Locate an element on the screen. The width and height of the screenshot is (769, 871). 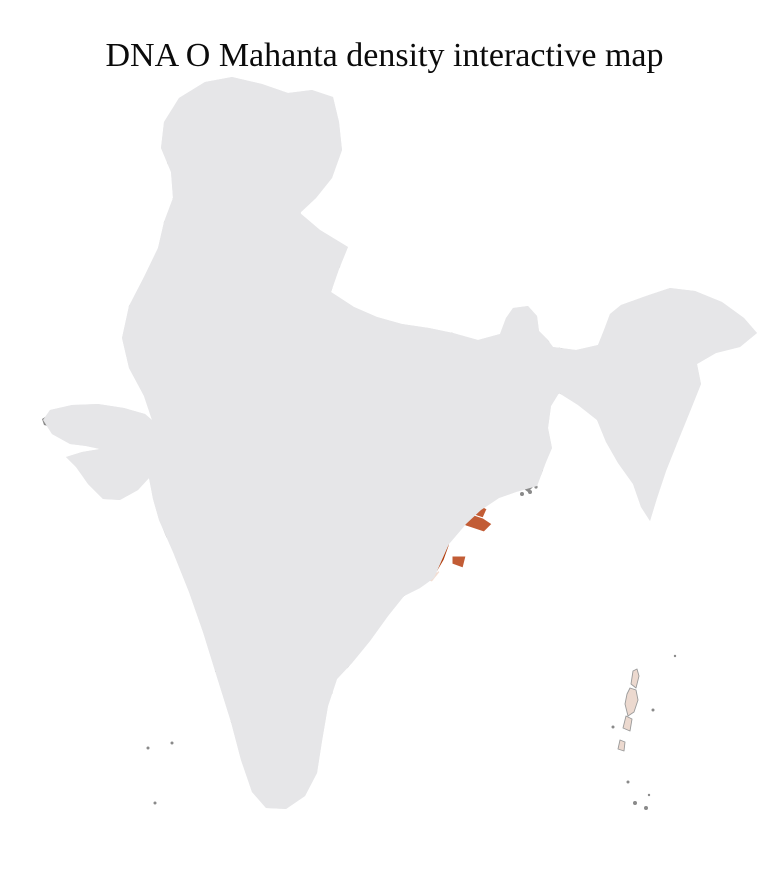
map-title: DNA O Mahanta density interactive map is located at coordinates (384, 55).